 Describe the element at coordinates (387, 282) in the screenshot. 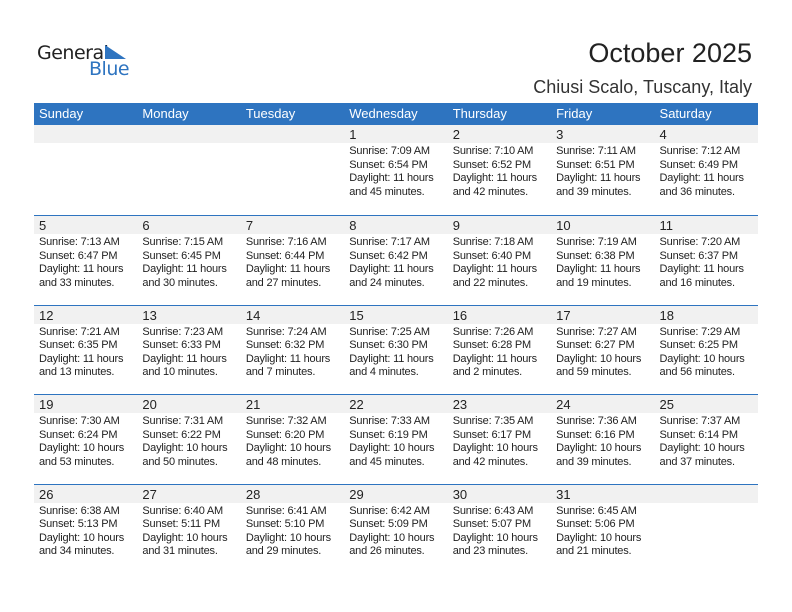

I see `daylight-minutes-text: and 24 minutes.` at that location.